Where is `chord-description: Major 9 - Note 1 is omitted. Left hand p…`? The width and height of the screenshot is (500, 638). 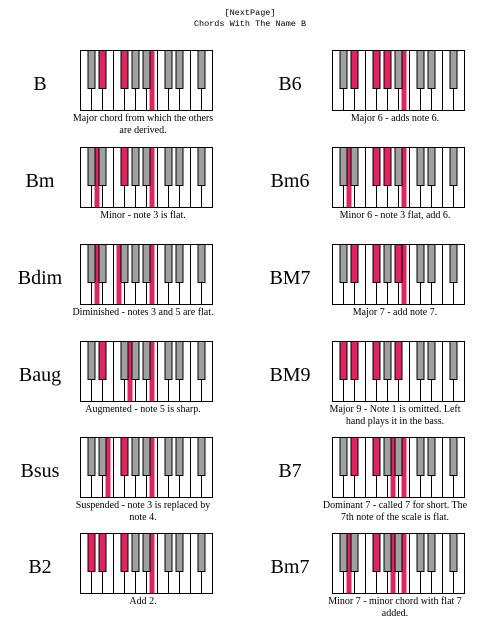
chord-description: Major 9 - Note 1 is omitted. Left hand p… is located at coordinates (395, 415).